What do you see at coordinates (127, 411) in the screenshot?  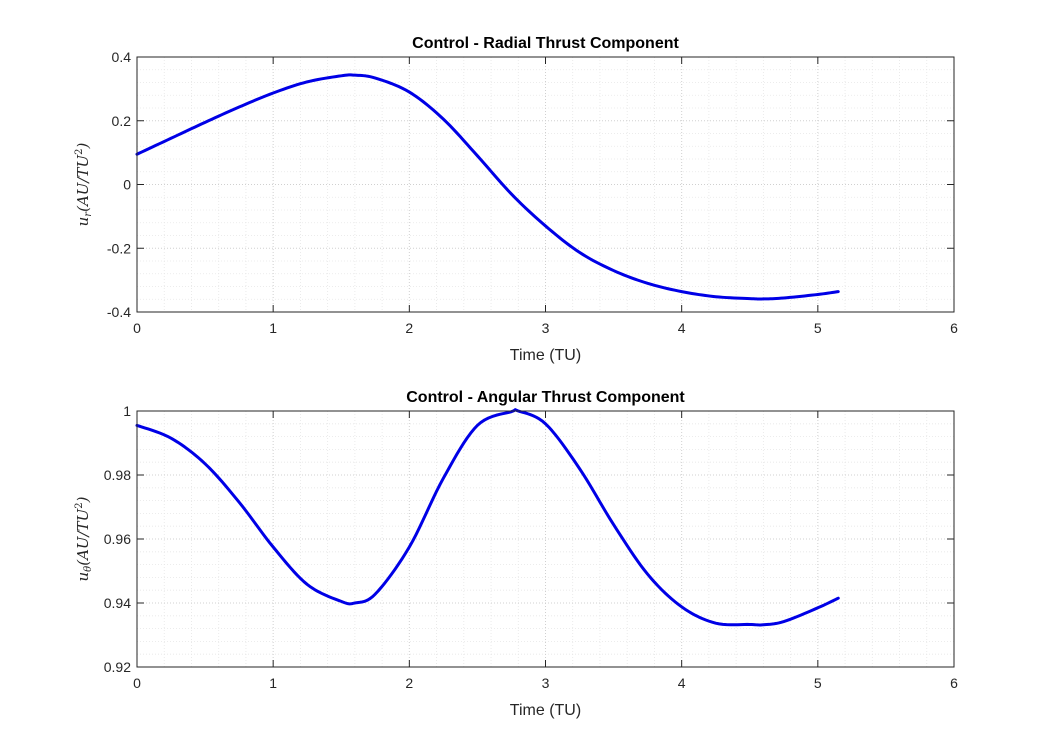 I see `y-tick-label: 1` at bounding box center [127, 411].